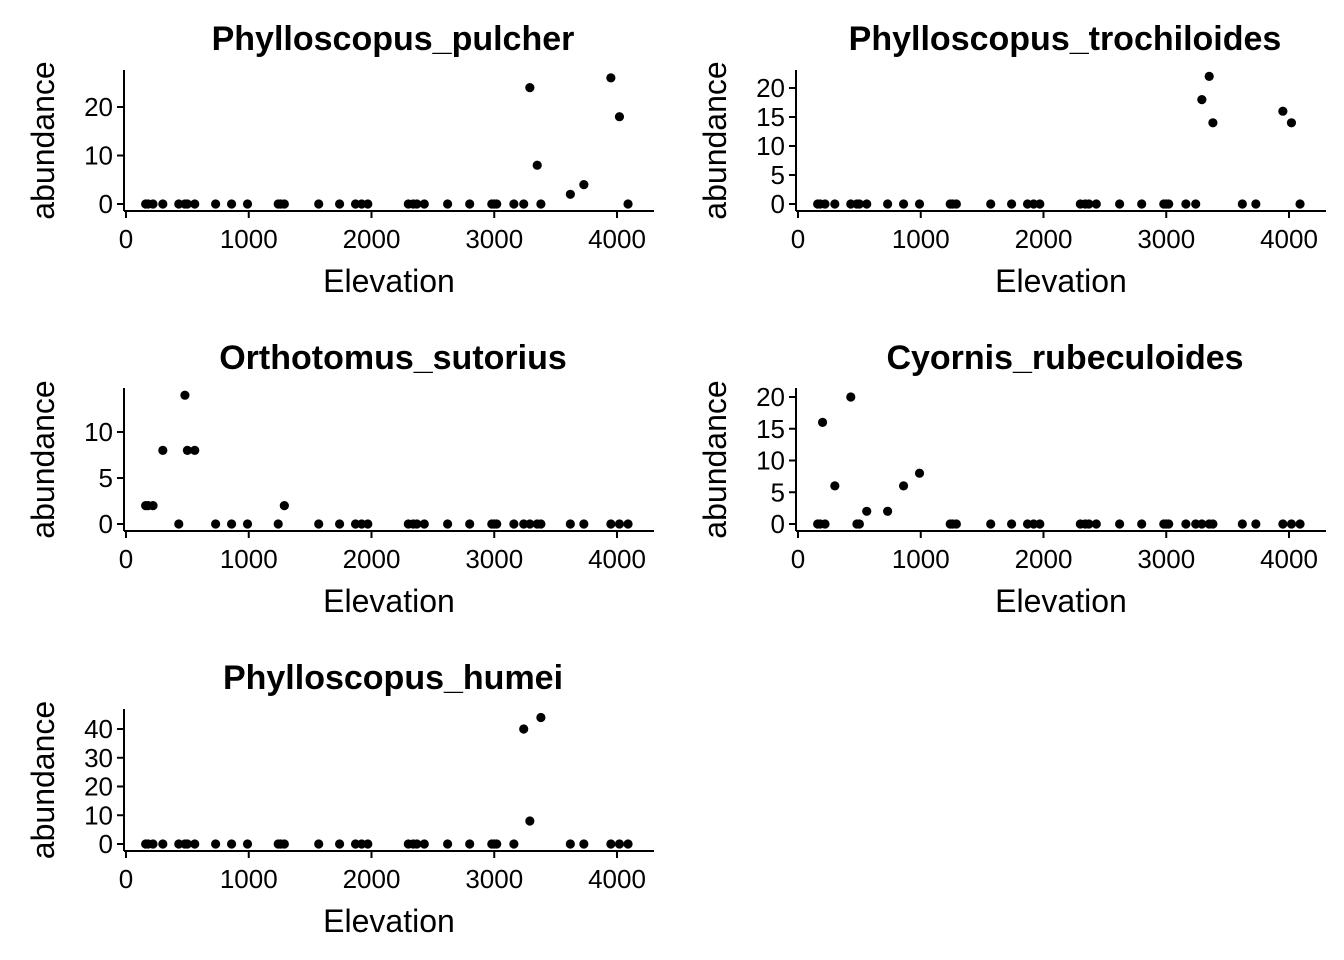  I want to click on x-axis-title: Elevation, so click(389, 601).